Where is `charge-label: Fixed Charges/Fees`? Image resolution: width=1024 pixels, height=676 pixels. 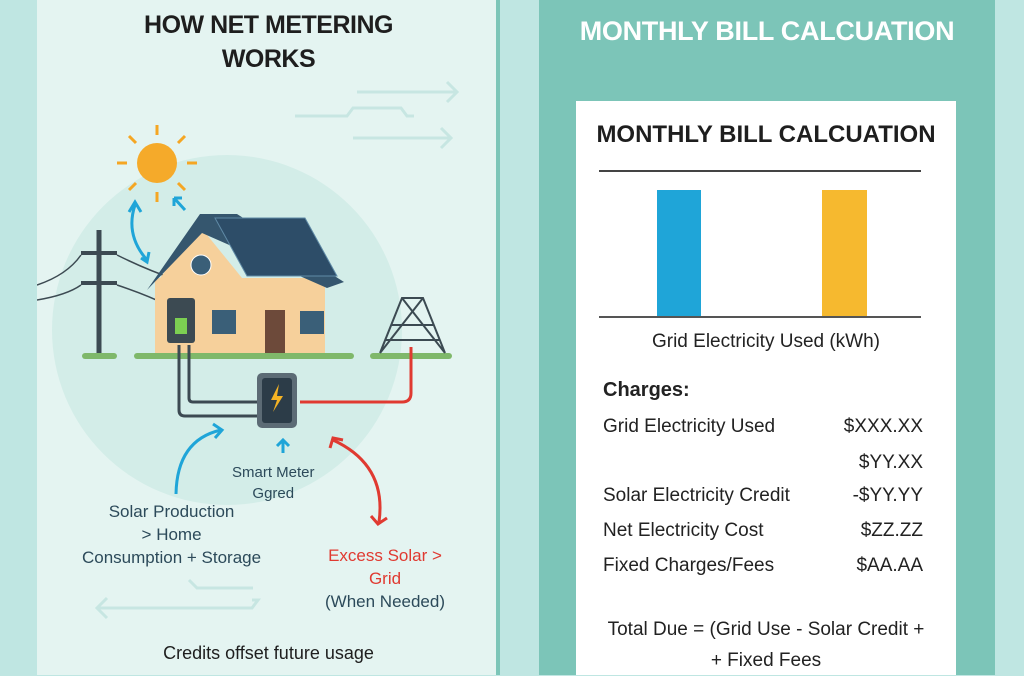 charge-label: Fixed Charges/Fees is located at coordinates (689, 565).